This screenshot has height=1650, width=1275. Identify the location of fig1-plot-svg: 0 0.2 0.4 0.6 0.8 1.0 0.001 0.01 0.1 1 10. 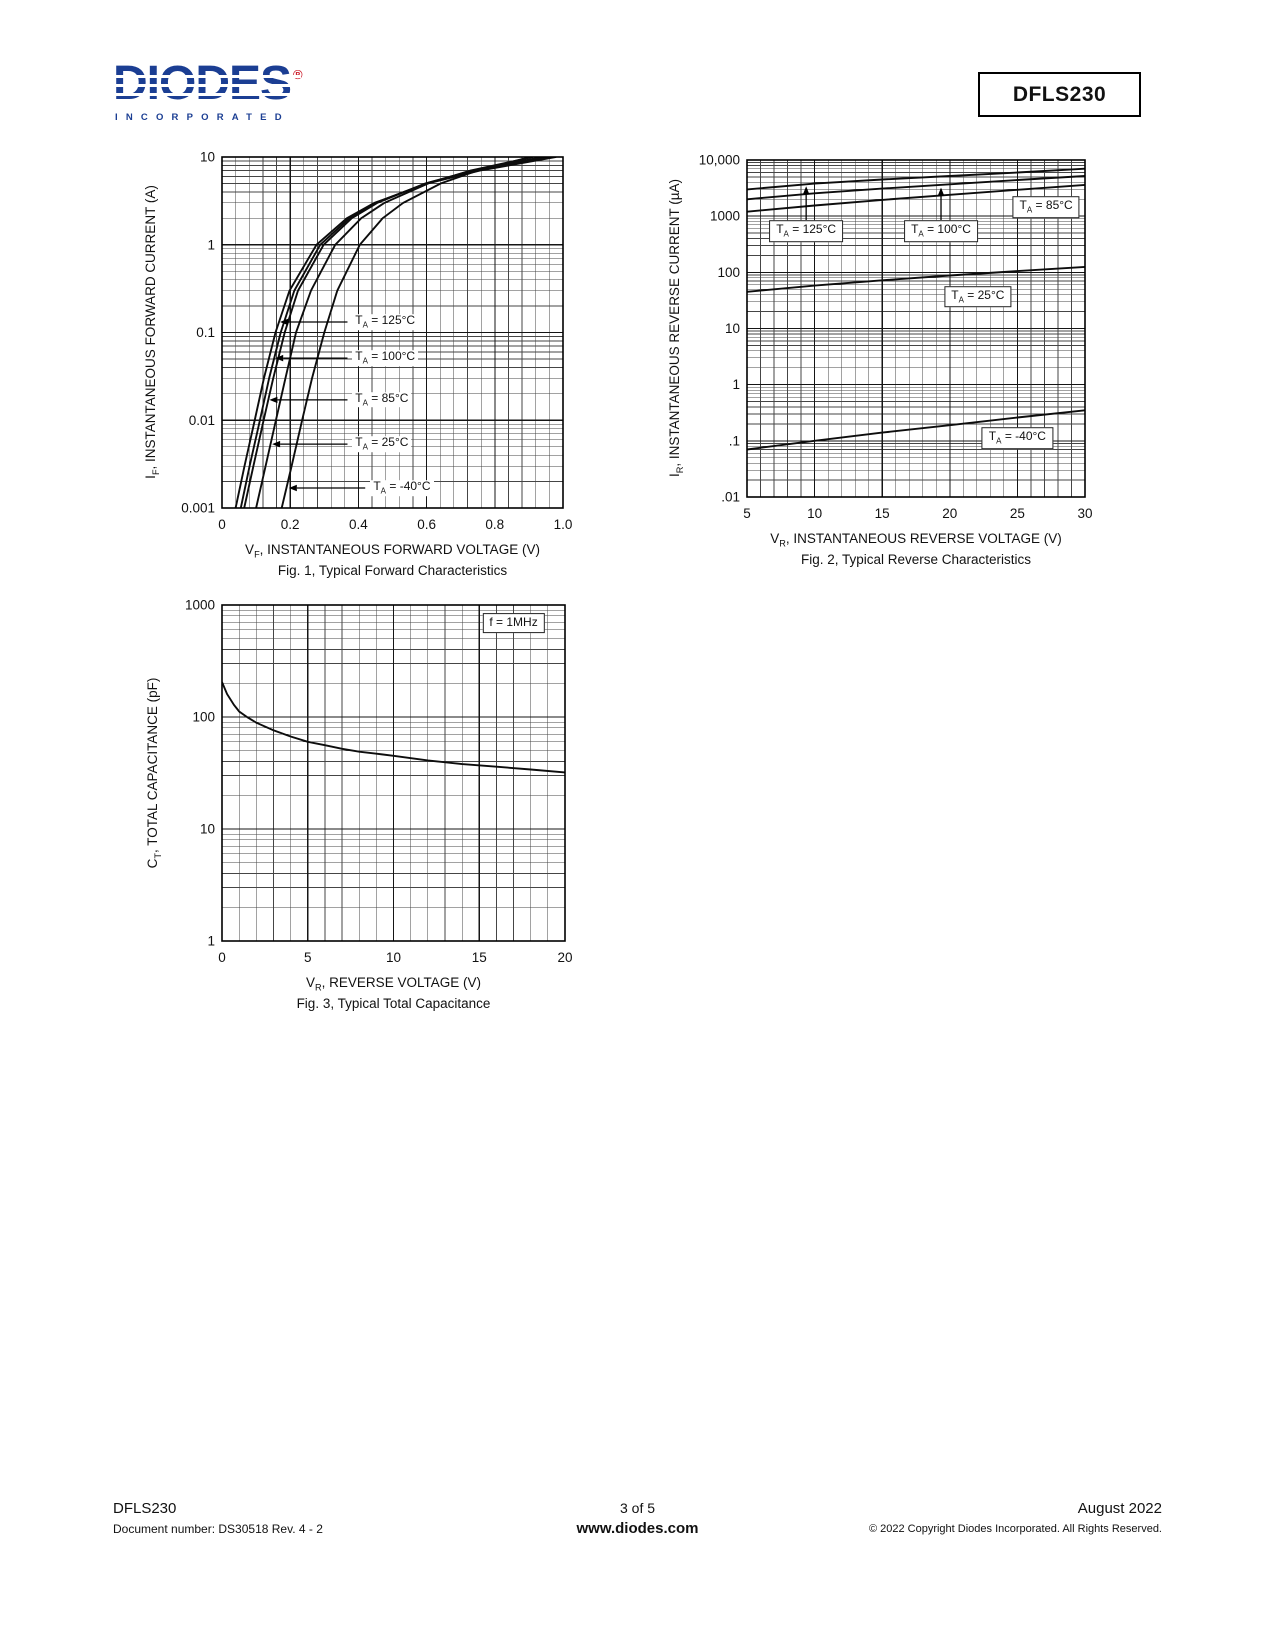
(377, 341).